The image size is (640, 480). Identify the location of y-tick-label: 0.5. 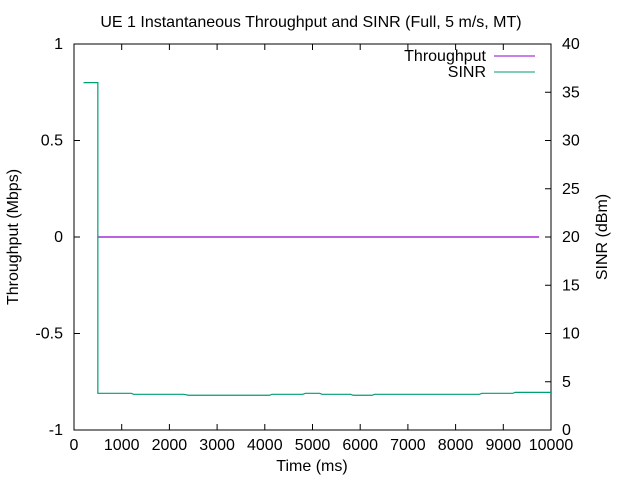
(52, 141).